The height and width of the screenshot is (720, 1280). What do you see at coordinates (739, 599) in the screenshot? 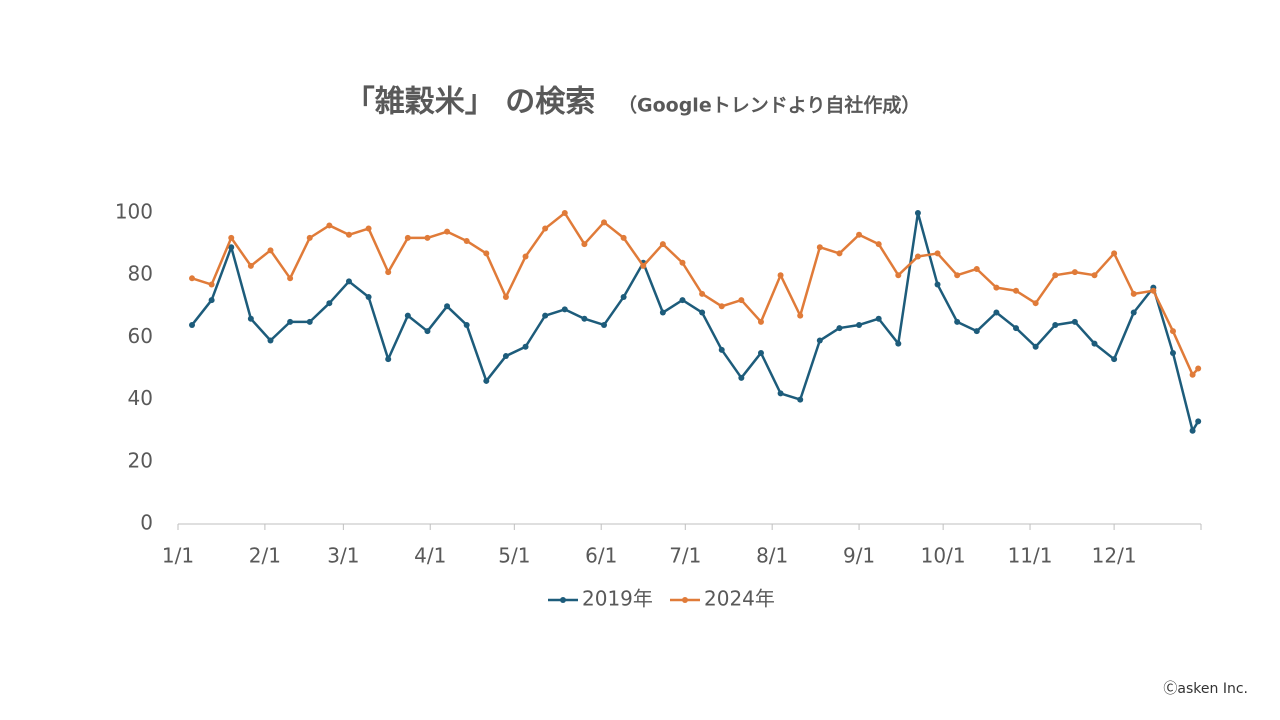
I see `legend-label: 2024年` at bounding box center [739, 599].